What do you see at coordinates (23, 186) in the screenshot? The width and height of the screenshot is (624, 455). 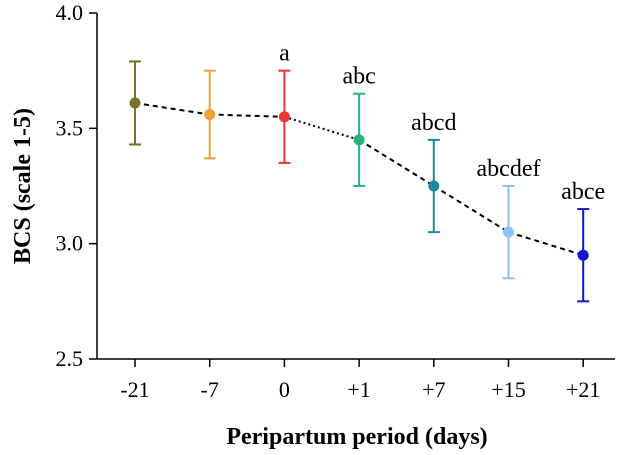 I see `y-axis-title: BCS (scale 1-5)` at bounding box center [23, 186].